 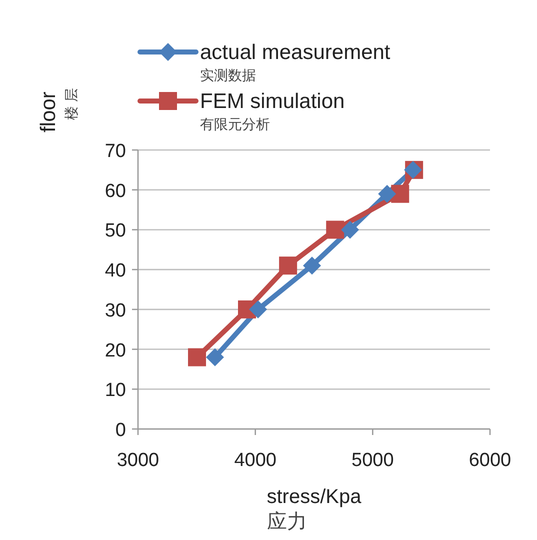 What do you see at coordinates (490, 460) in the screenshot?
I see `x-tick-label: 6000` at bounding box center [490, 460].